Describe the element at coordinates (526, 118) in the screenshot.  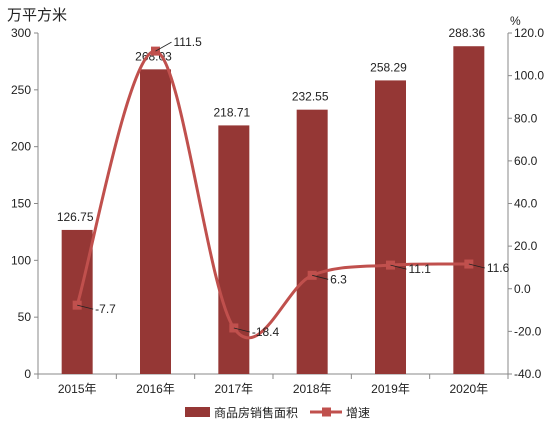
I see `y2-tick-label: 80.0` at that location.